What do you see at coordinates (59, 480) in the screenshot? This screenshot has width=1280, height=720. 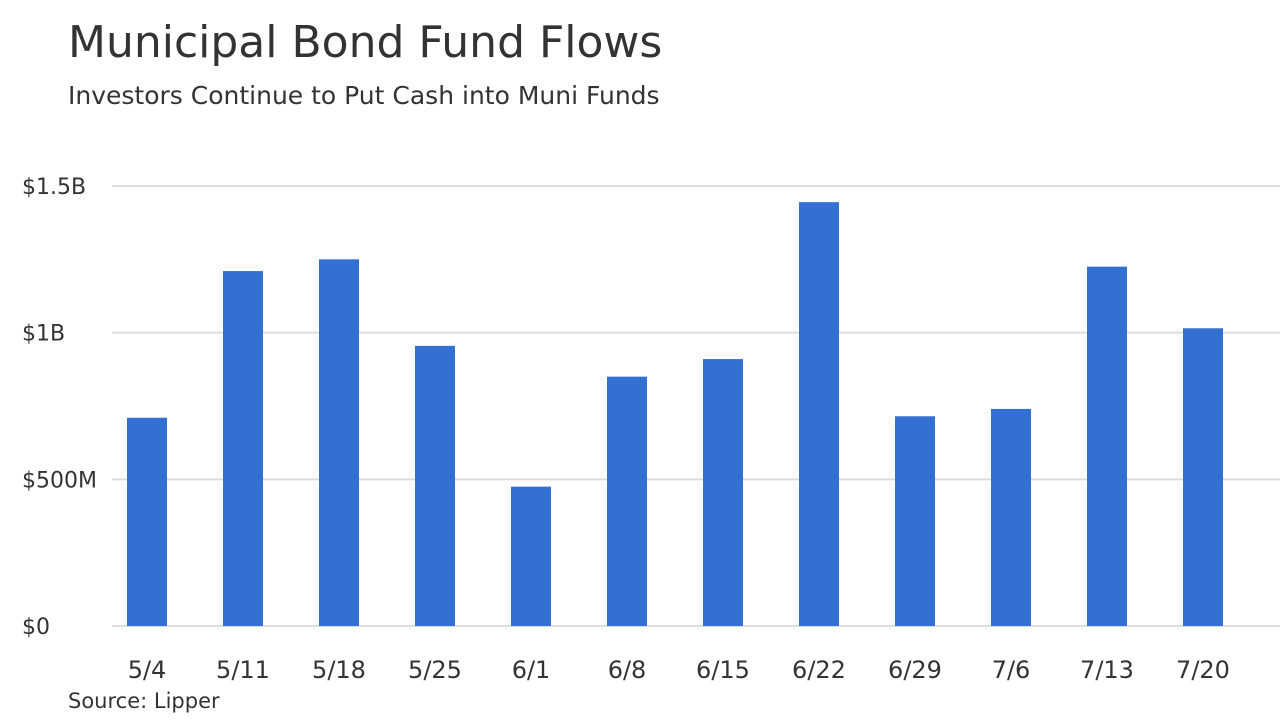 I see `y-tick-label: $500M` at bounding box center [59, 480].